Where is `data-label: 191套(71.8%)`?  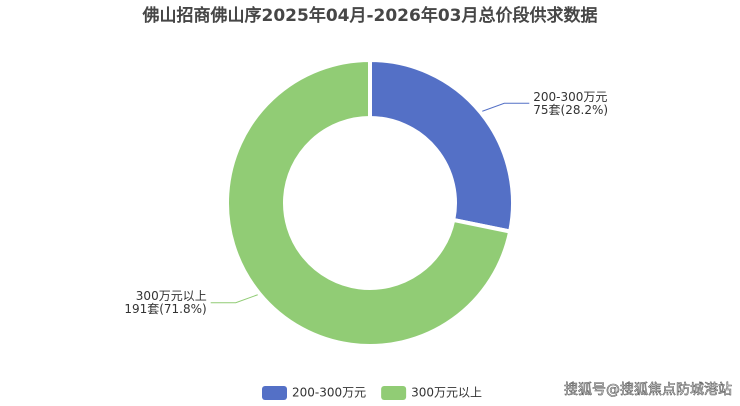 data-label: 191套(71.8%) is located at coordinates (165, 309).